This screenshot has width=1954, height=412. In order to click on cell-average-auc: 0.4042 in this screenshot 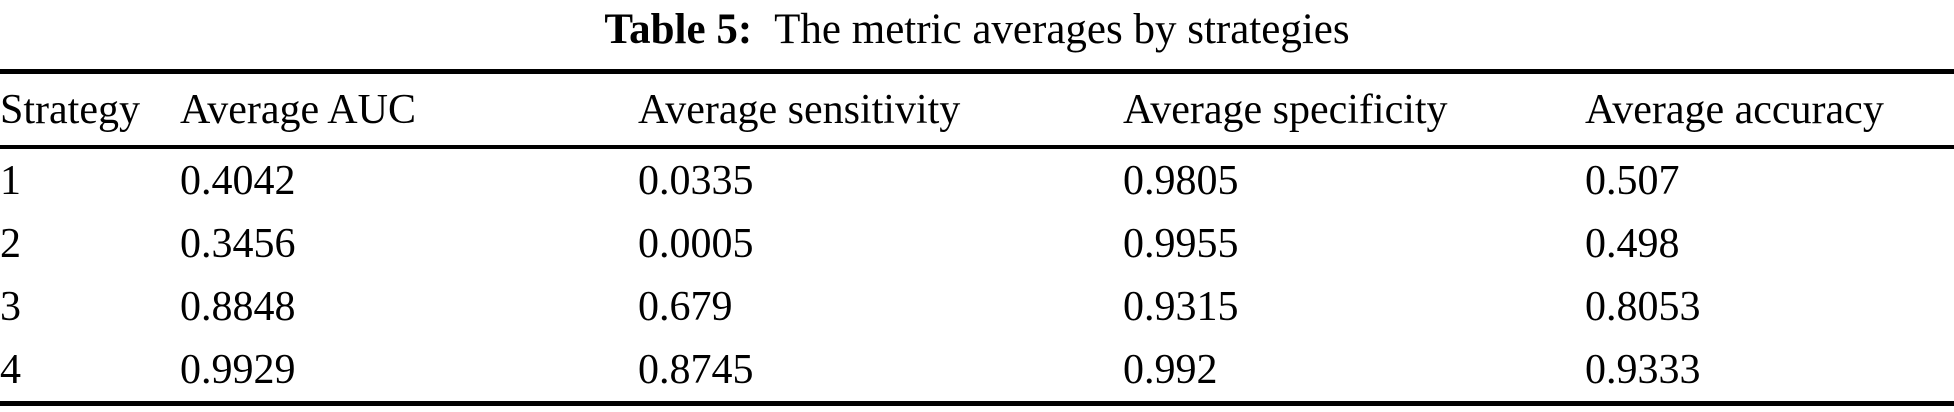, I will do `click(238, 180)`.